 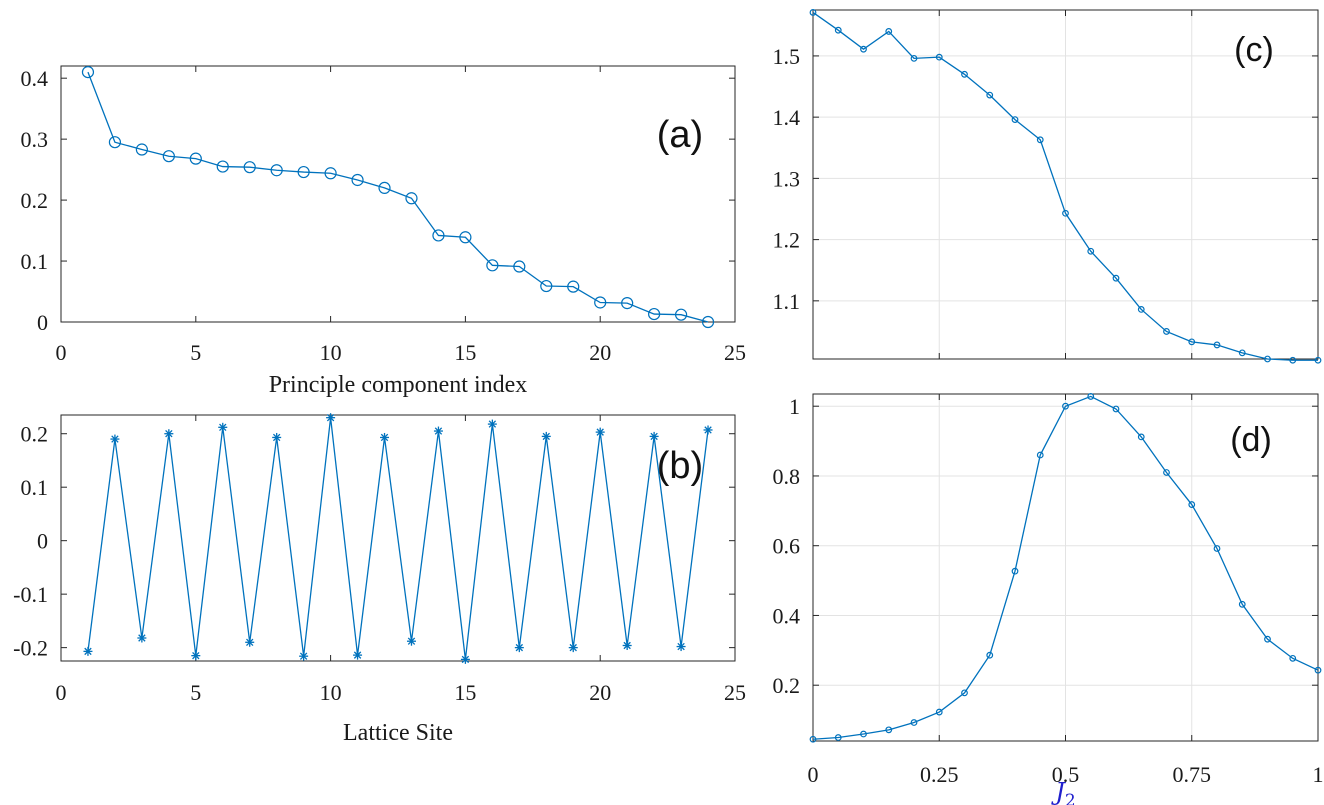 I want to click on x-tick-label: 0.75, so click(x=1192, y=774).